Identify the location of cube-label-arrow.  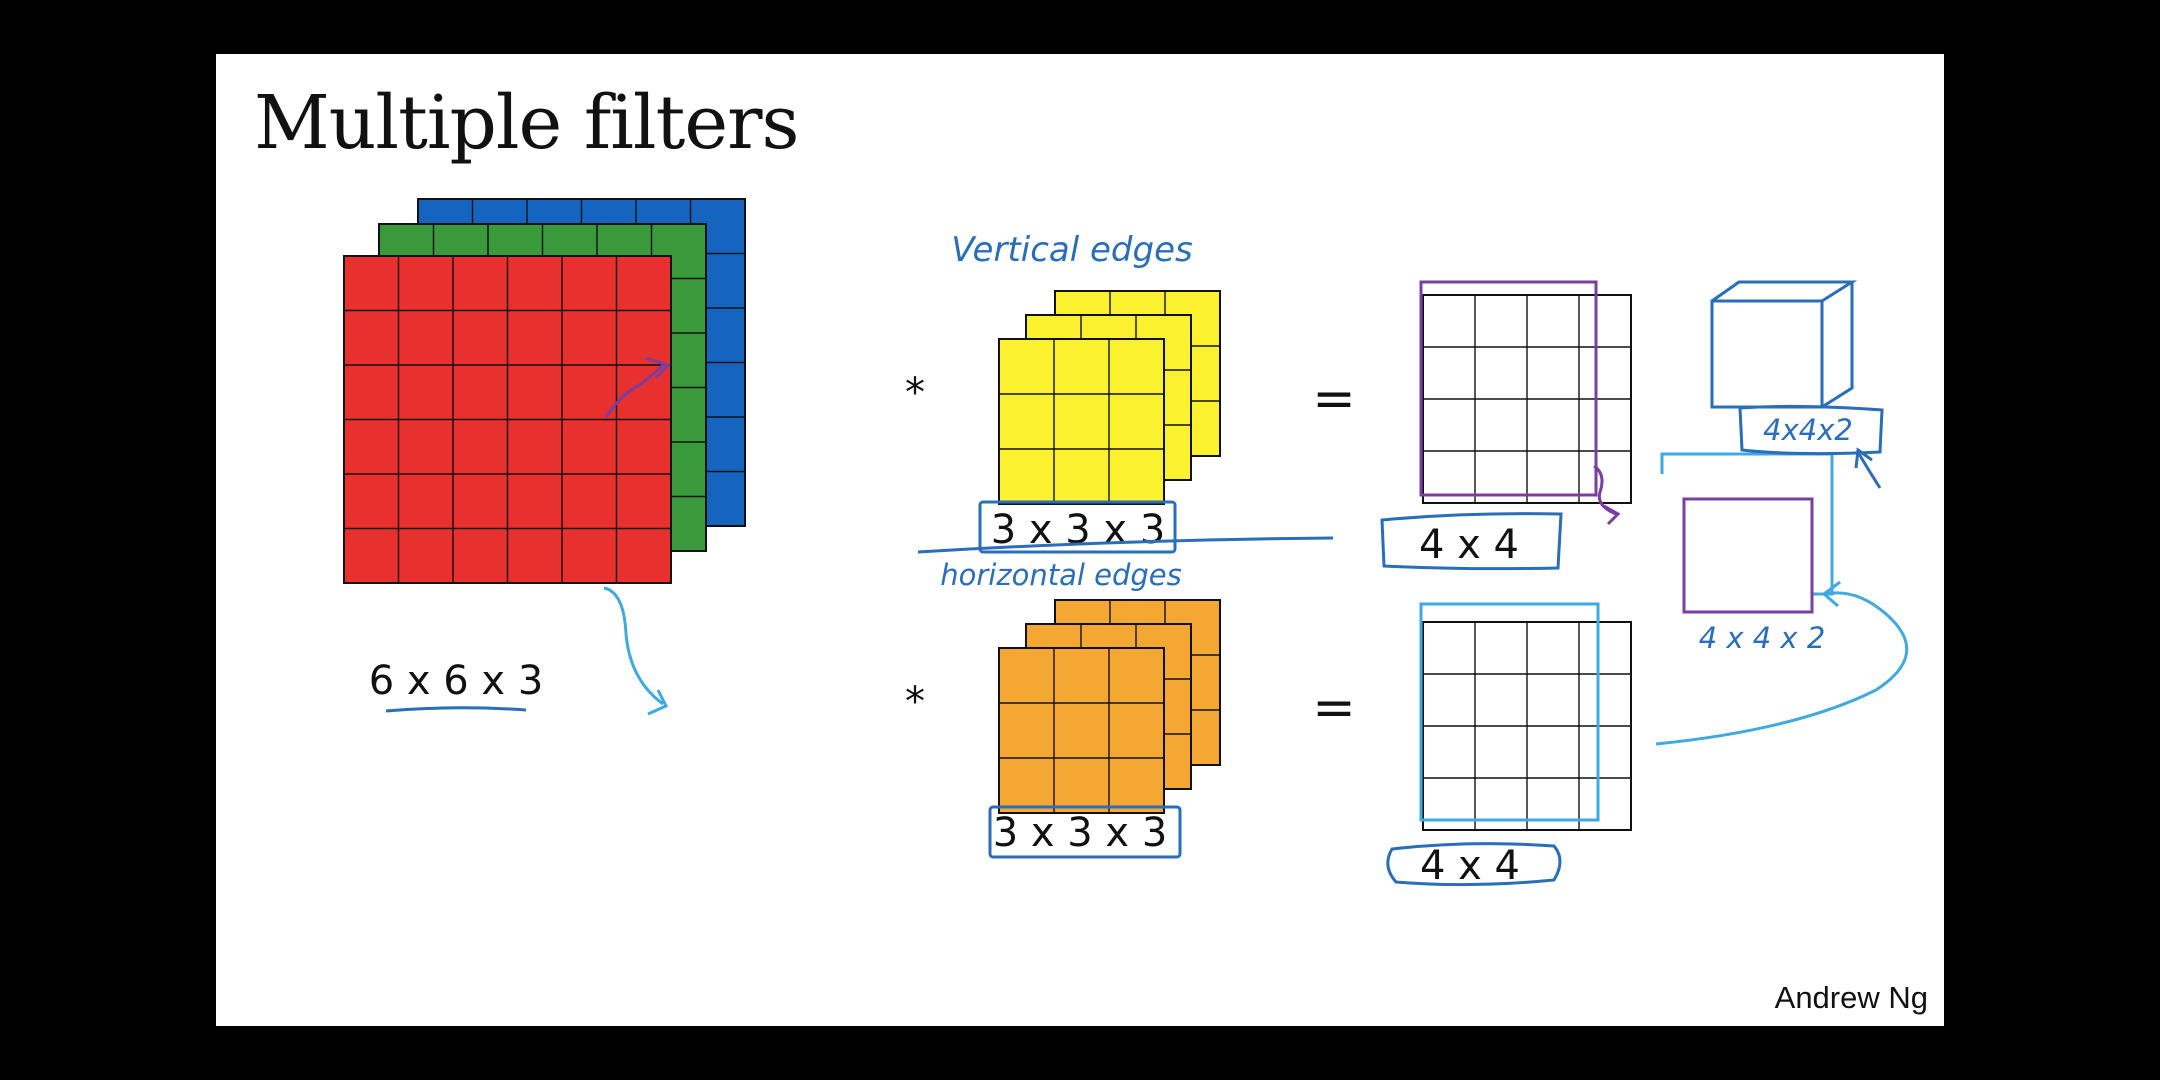
(1868, 468).